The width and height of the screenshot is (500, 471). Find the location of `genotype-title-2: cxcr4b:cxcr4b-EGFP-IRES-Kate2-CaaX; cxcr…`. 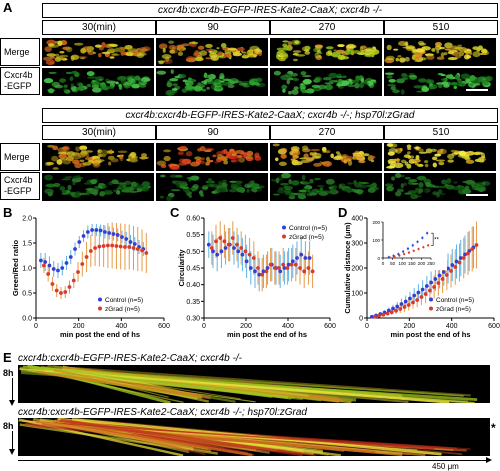

genotype-title-2: cxcr4b:cxcr4b-EGFP-IRES-Kate2-CaaX; cxcr… is located at coordinates (270, 115).